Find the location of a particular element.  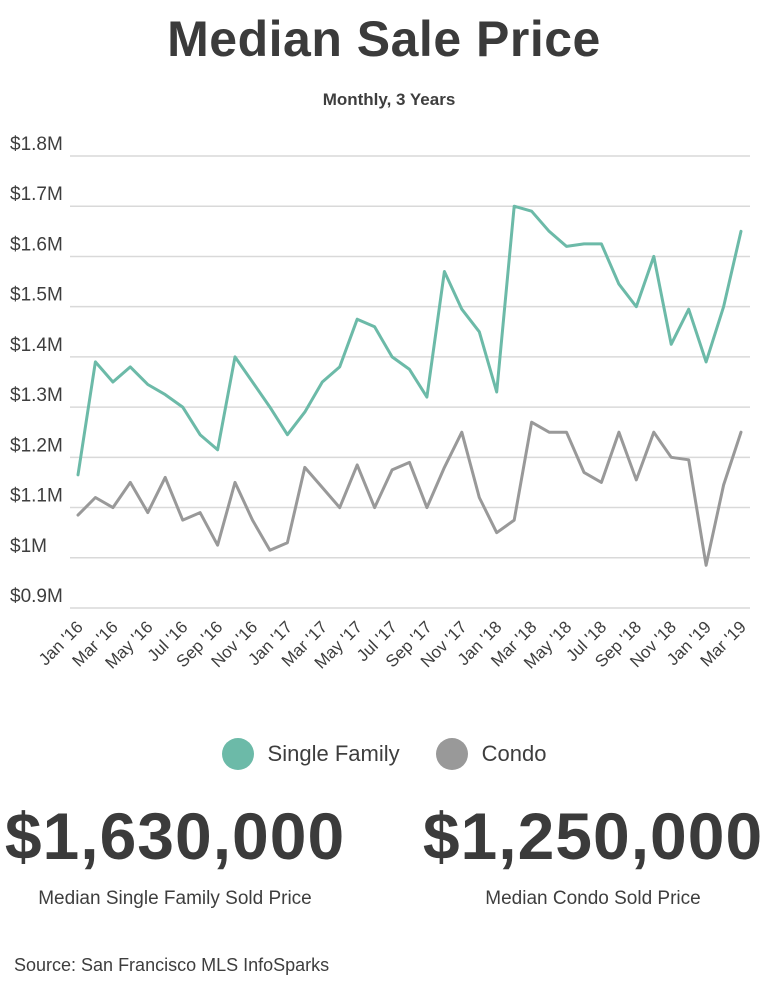

legend-label-single-family: Single Family is located at coordinates (333, 753).